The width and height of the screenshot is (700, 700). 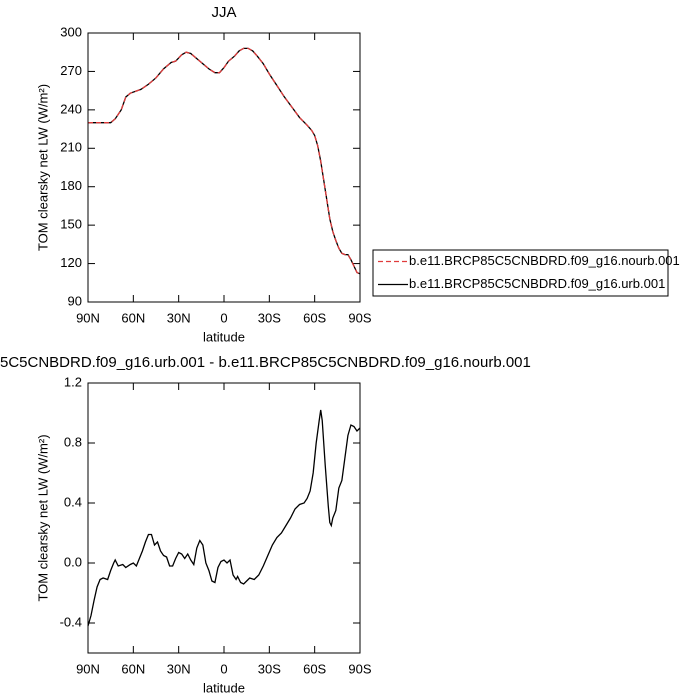 I want to click on legend-label: b.e11.BRCP85C5CNBDRD.f09_g16.urb.001, so click(x=537, y=283).